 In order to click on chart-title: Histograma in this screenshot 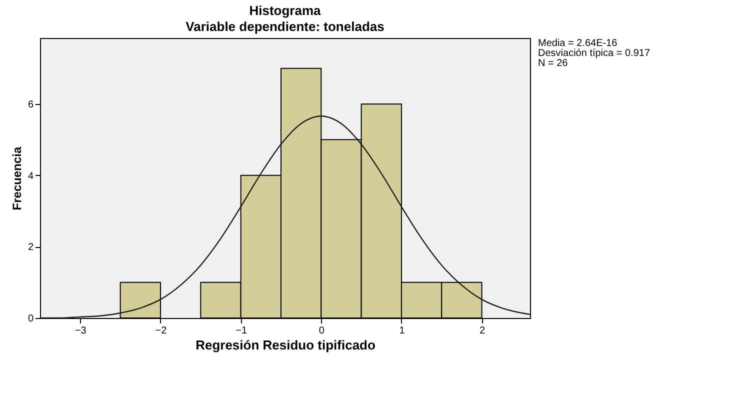, I will do `click(285, 10)`.